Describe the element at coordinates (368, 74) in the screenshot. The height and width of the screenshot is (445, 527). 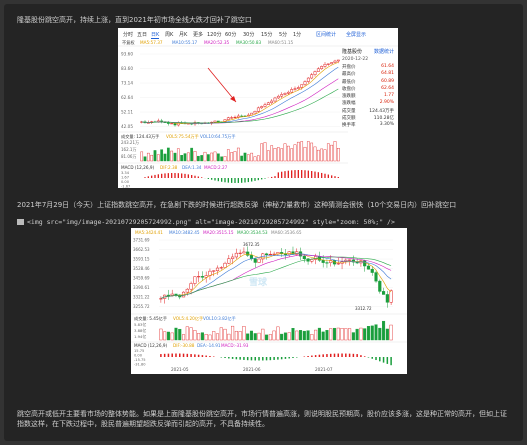
I see `info-row: 最高价 64.81` at that location.